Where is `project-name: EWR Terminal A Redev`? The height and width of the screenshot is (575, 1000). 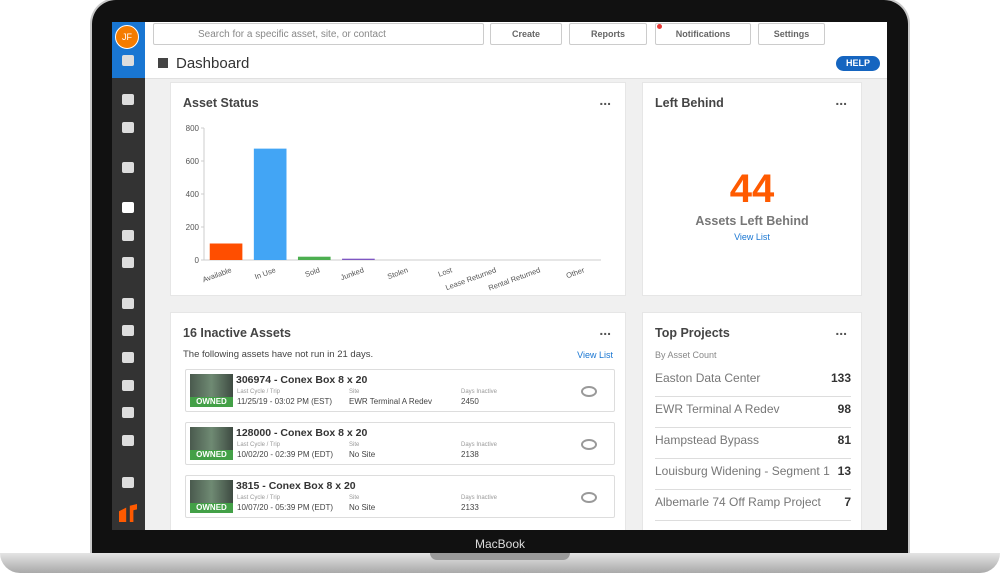 project-name: EWR Terminal A Redev is located at coordinates (717, 409).